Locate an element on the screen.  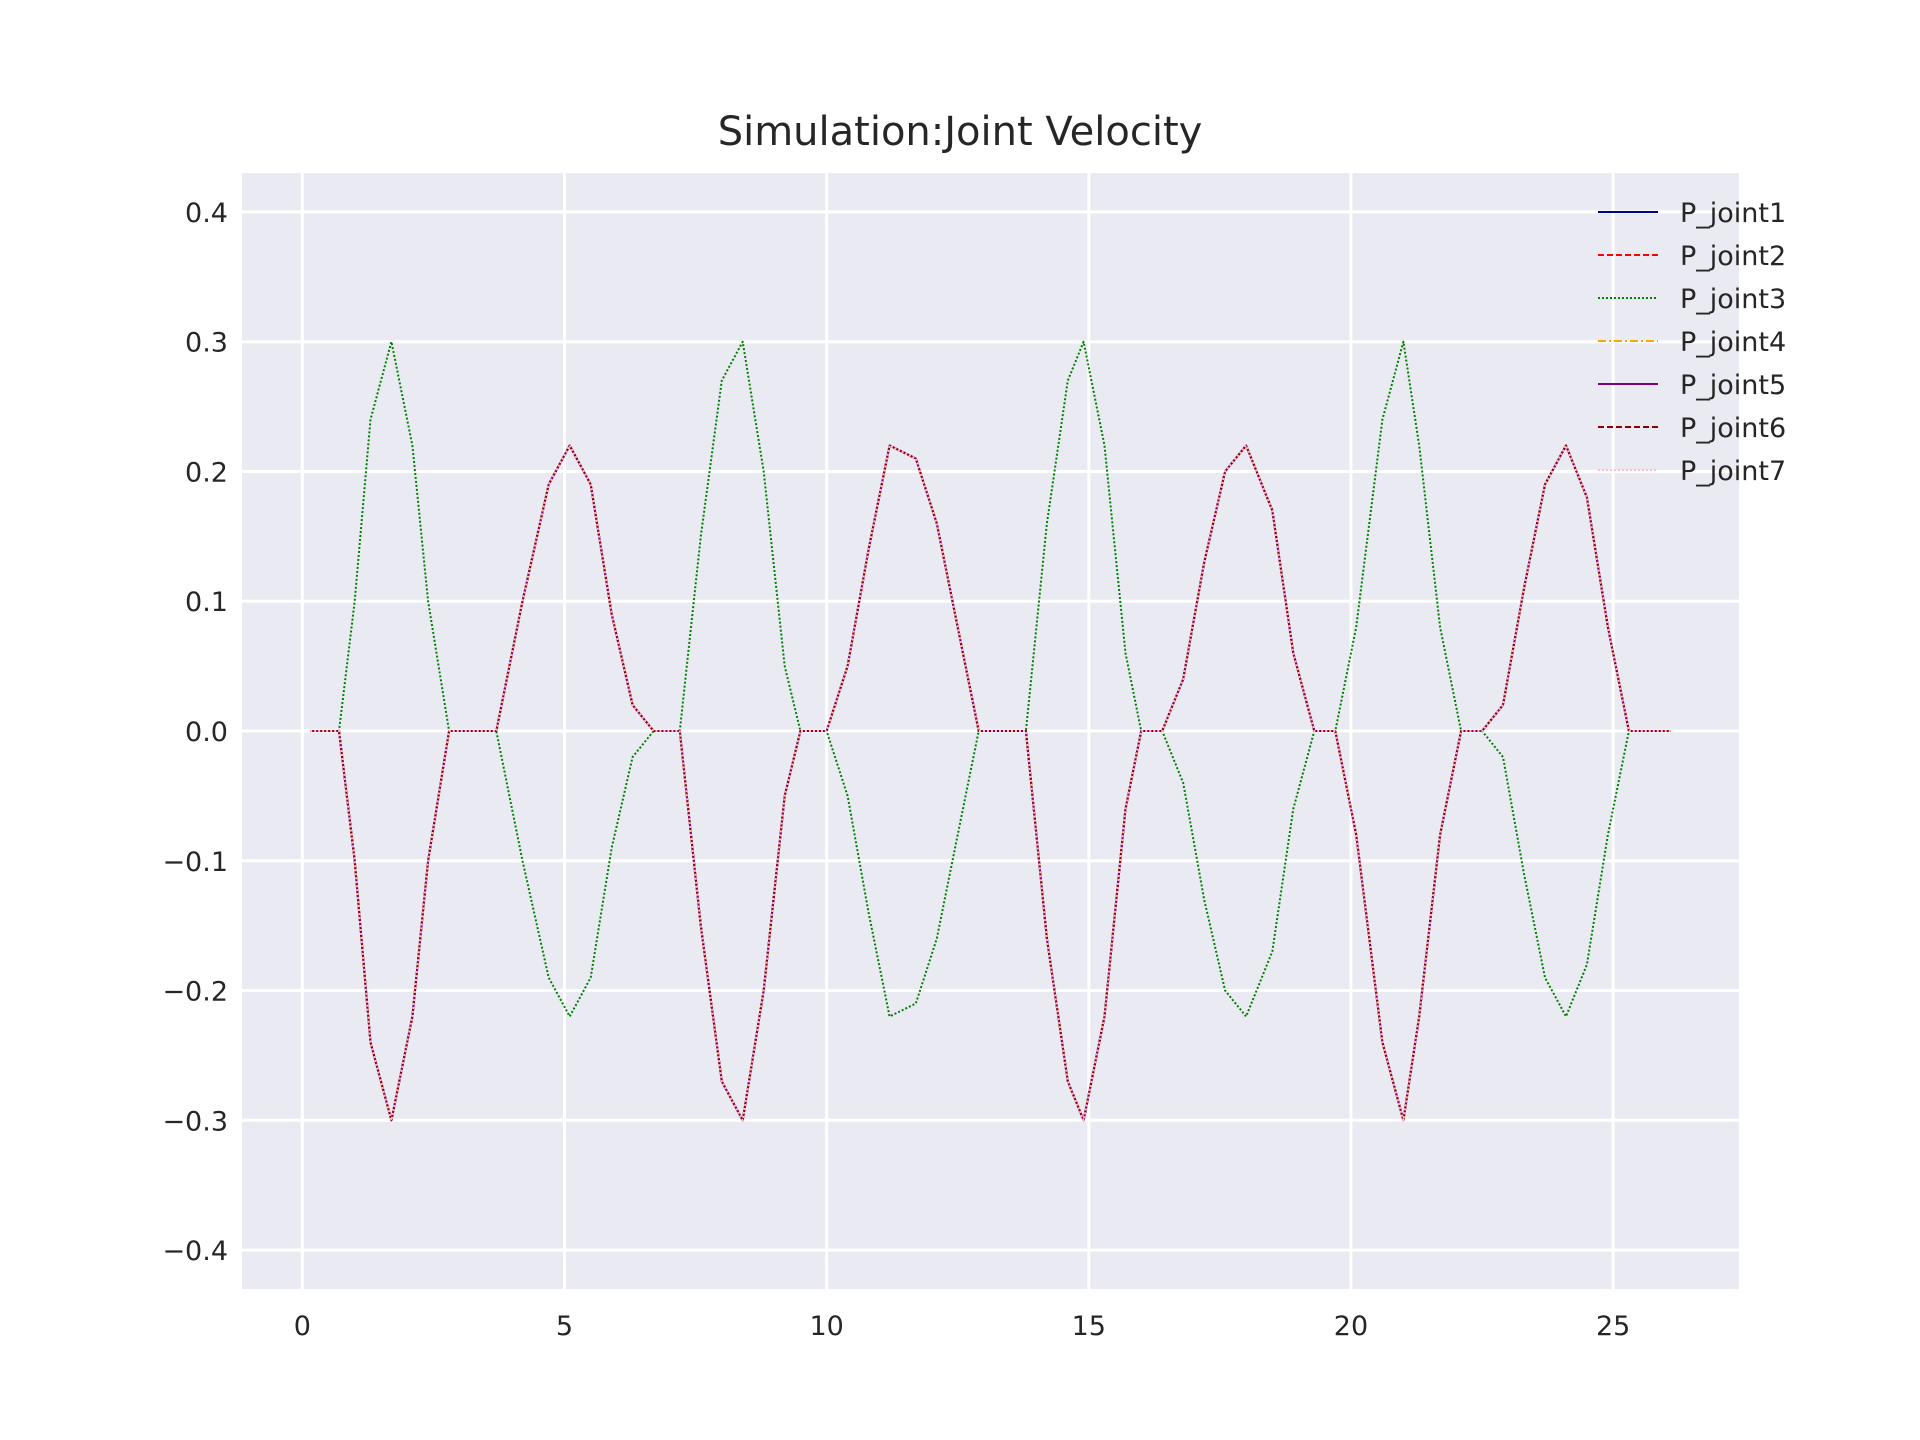
y-tick-label: 0.2 is located at coordinates (206, 472).